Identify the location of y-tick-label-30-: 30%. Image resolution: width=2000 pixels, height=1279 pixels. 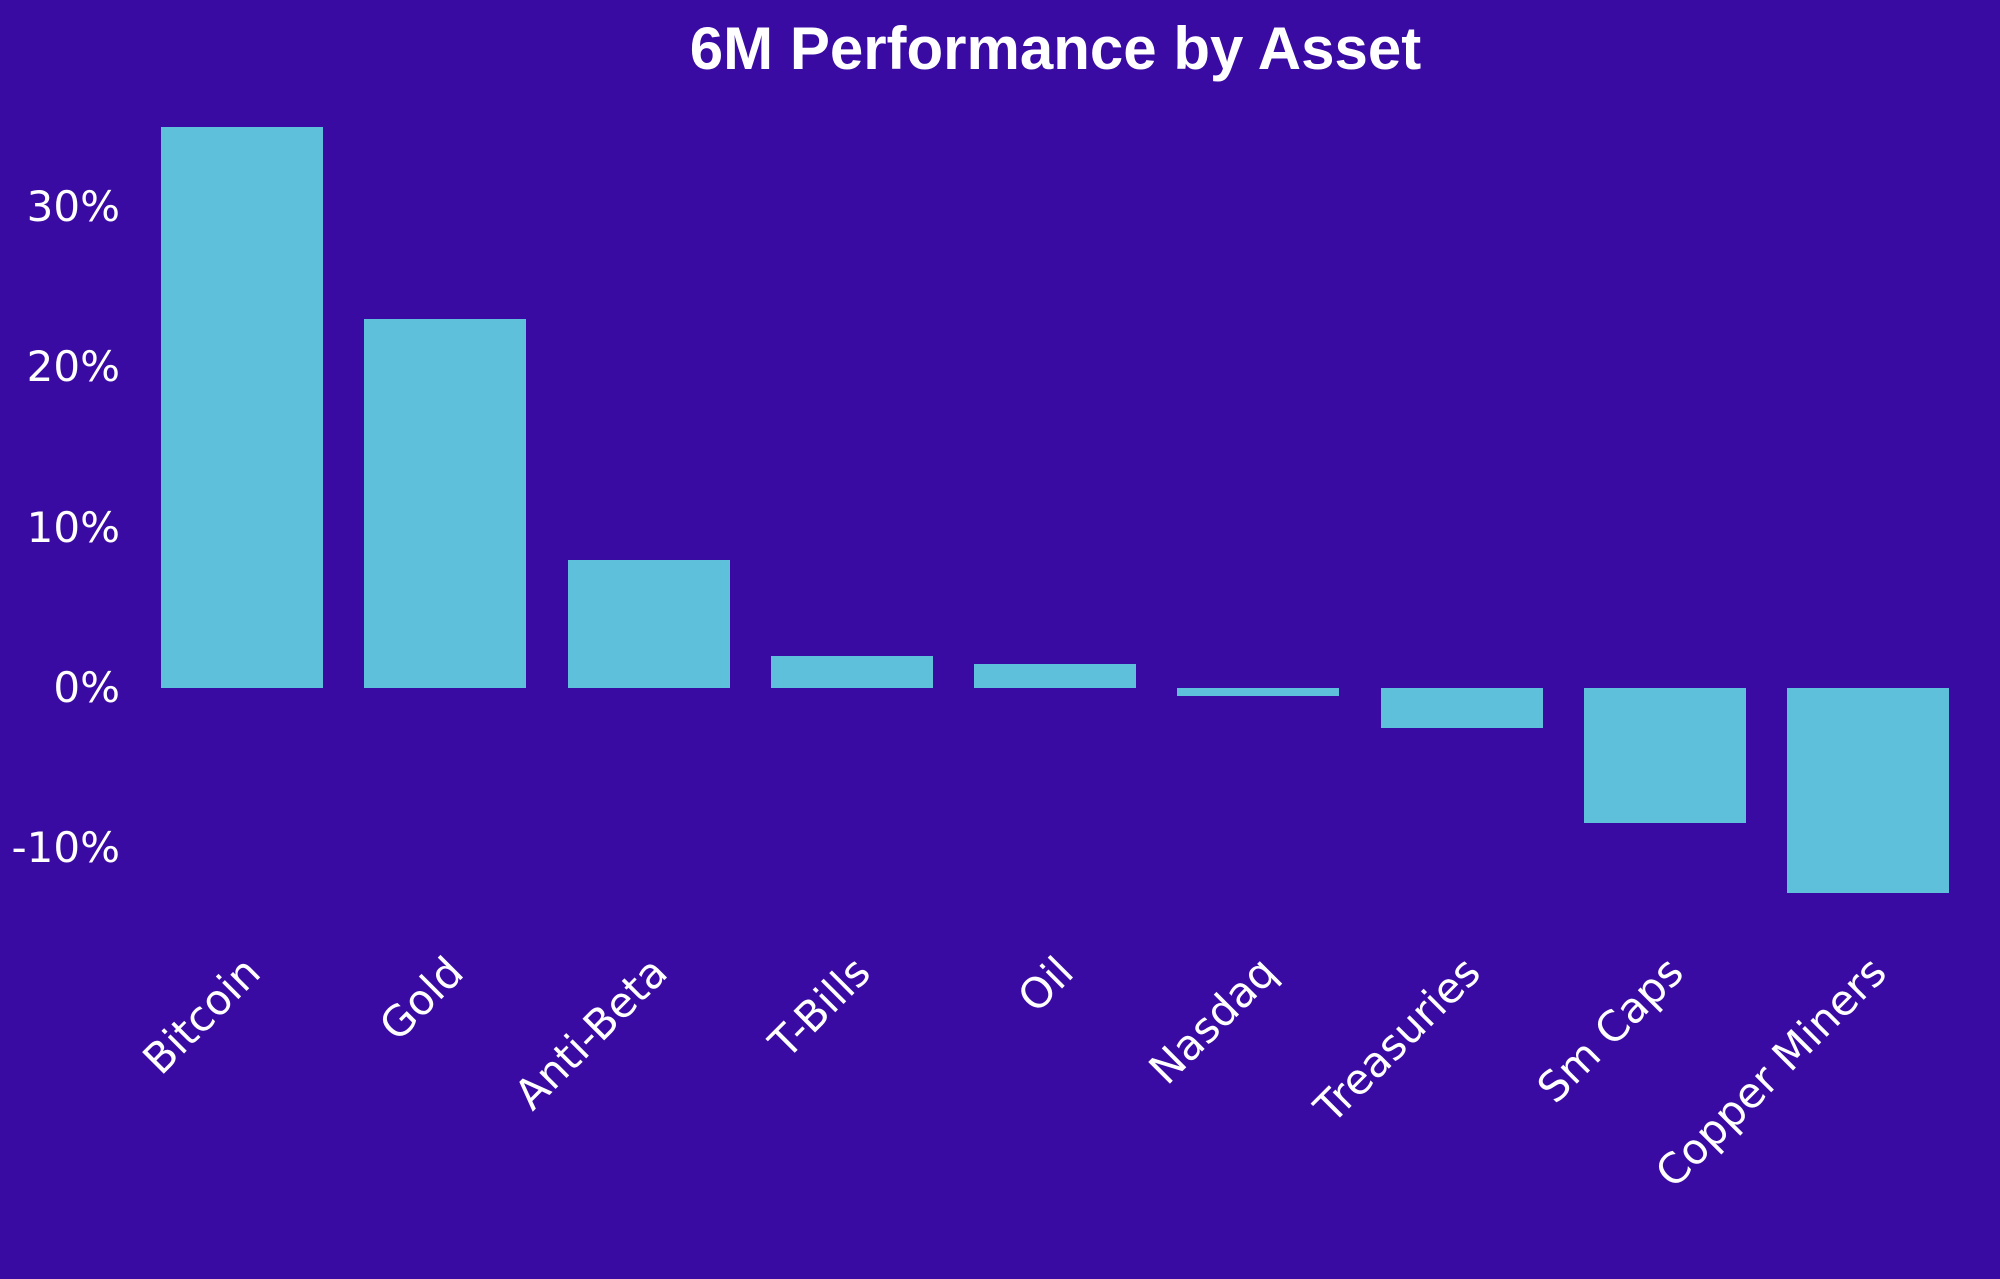
(73, 206).